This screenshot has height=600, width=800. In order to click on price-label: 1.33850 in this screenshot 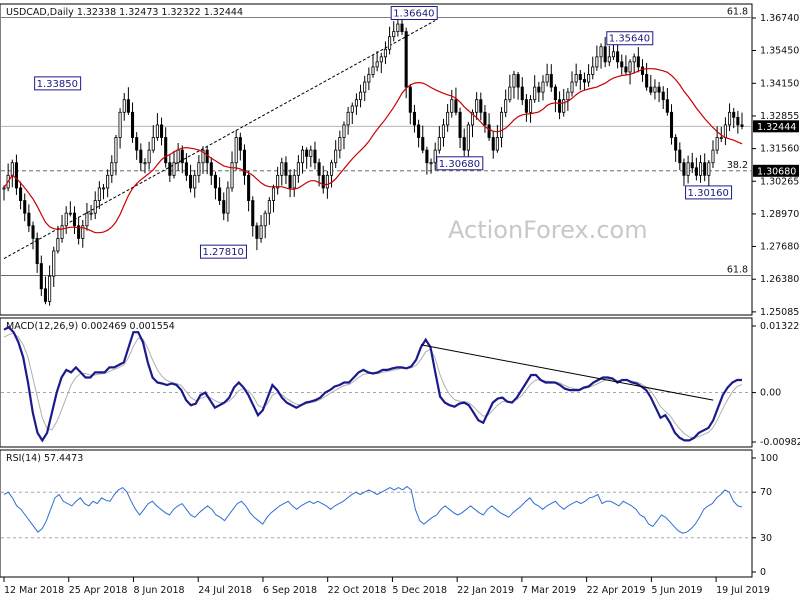, I will do `click(57, 84)`.